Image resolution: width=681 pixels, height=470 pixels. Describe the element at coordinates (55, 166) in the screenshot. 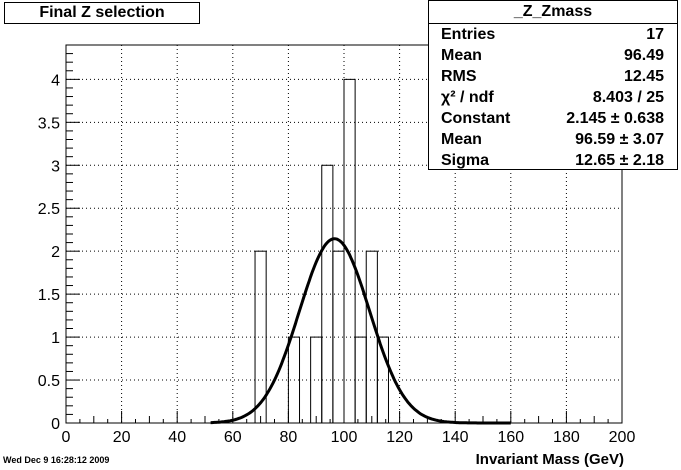

I see `y-tick-label: 3` at that location.